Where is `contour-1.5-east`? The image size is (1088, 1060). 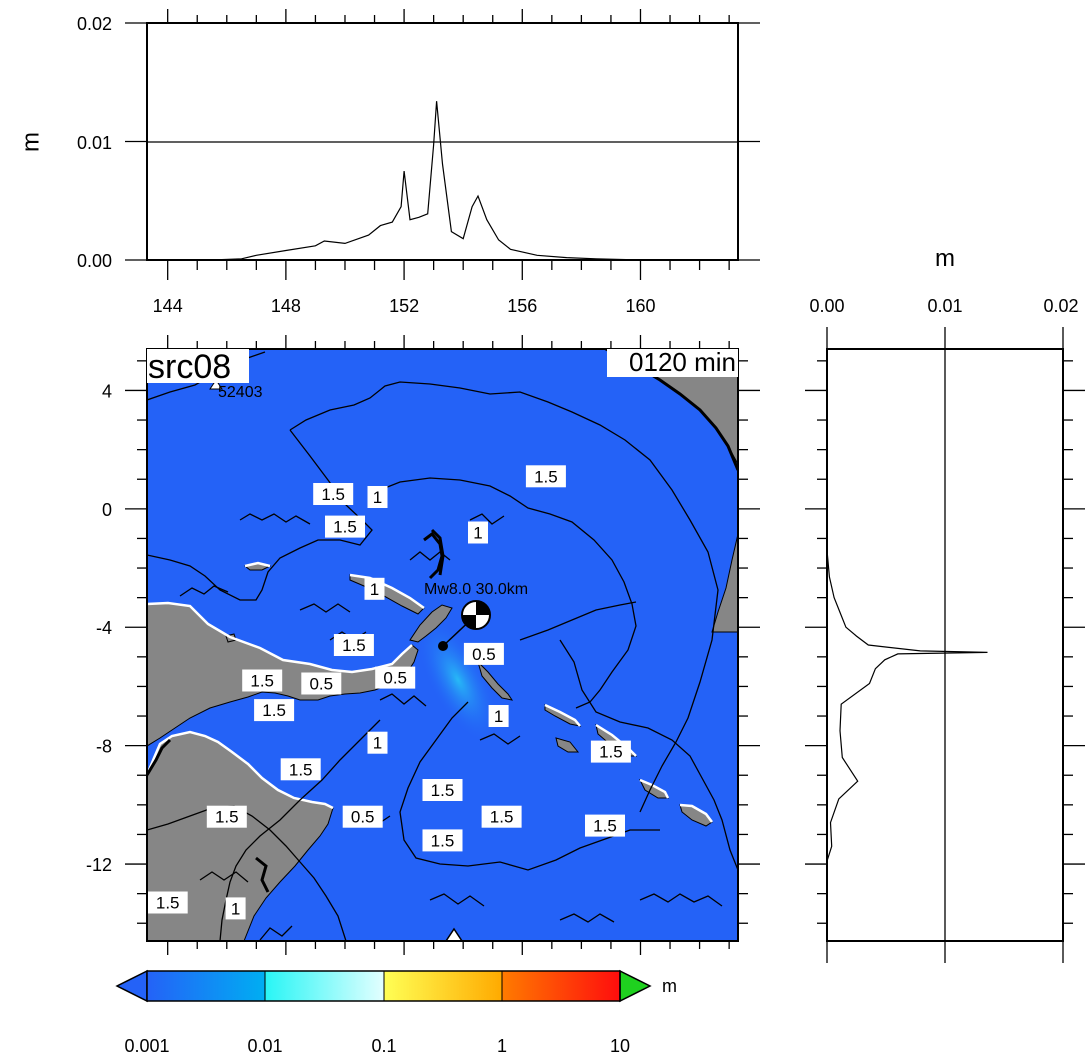
contour-1.5-east is located at coordinates (648, 755).